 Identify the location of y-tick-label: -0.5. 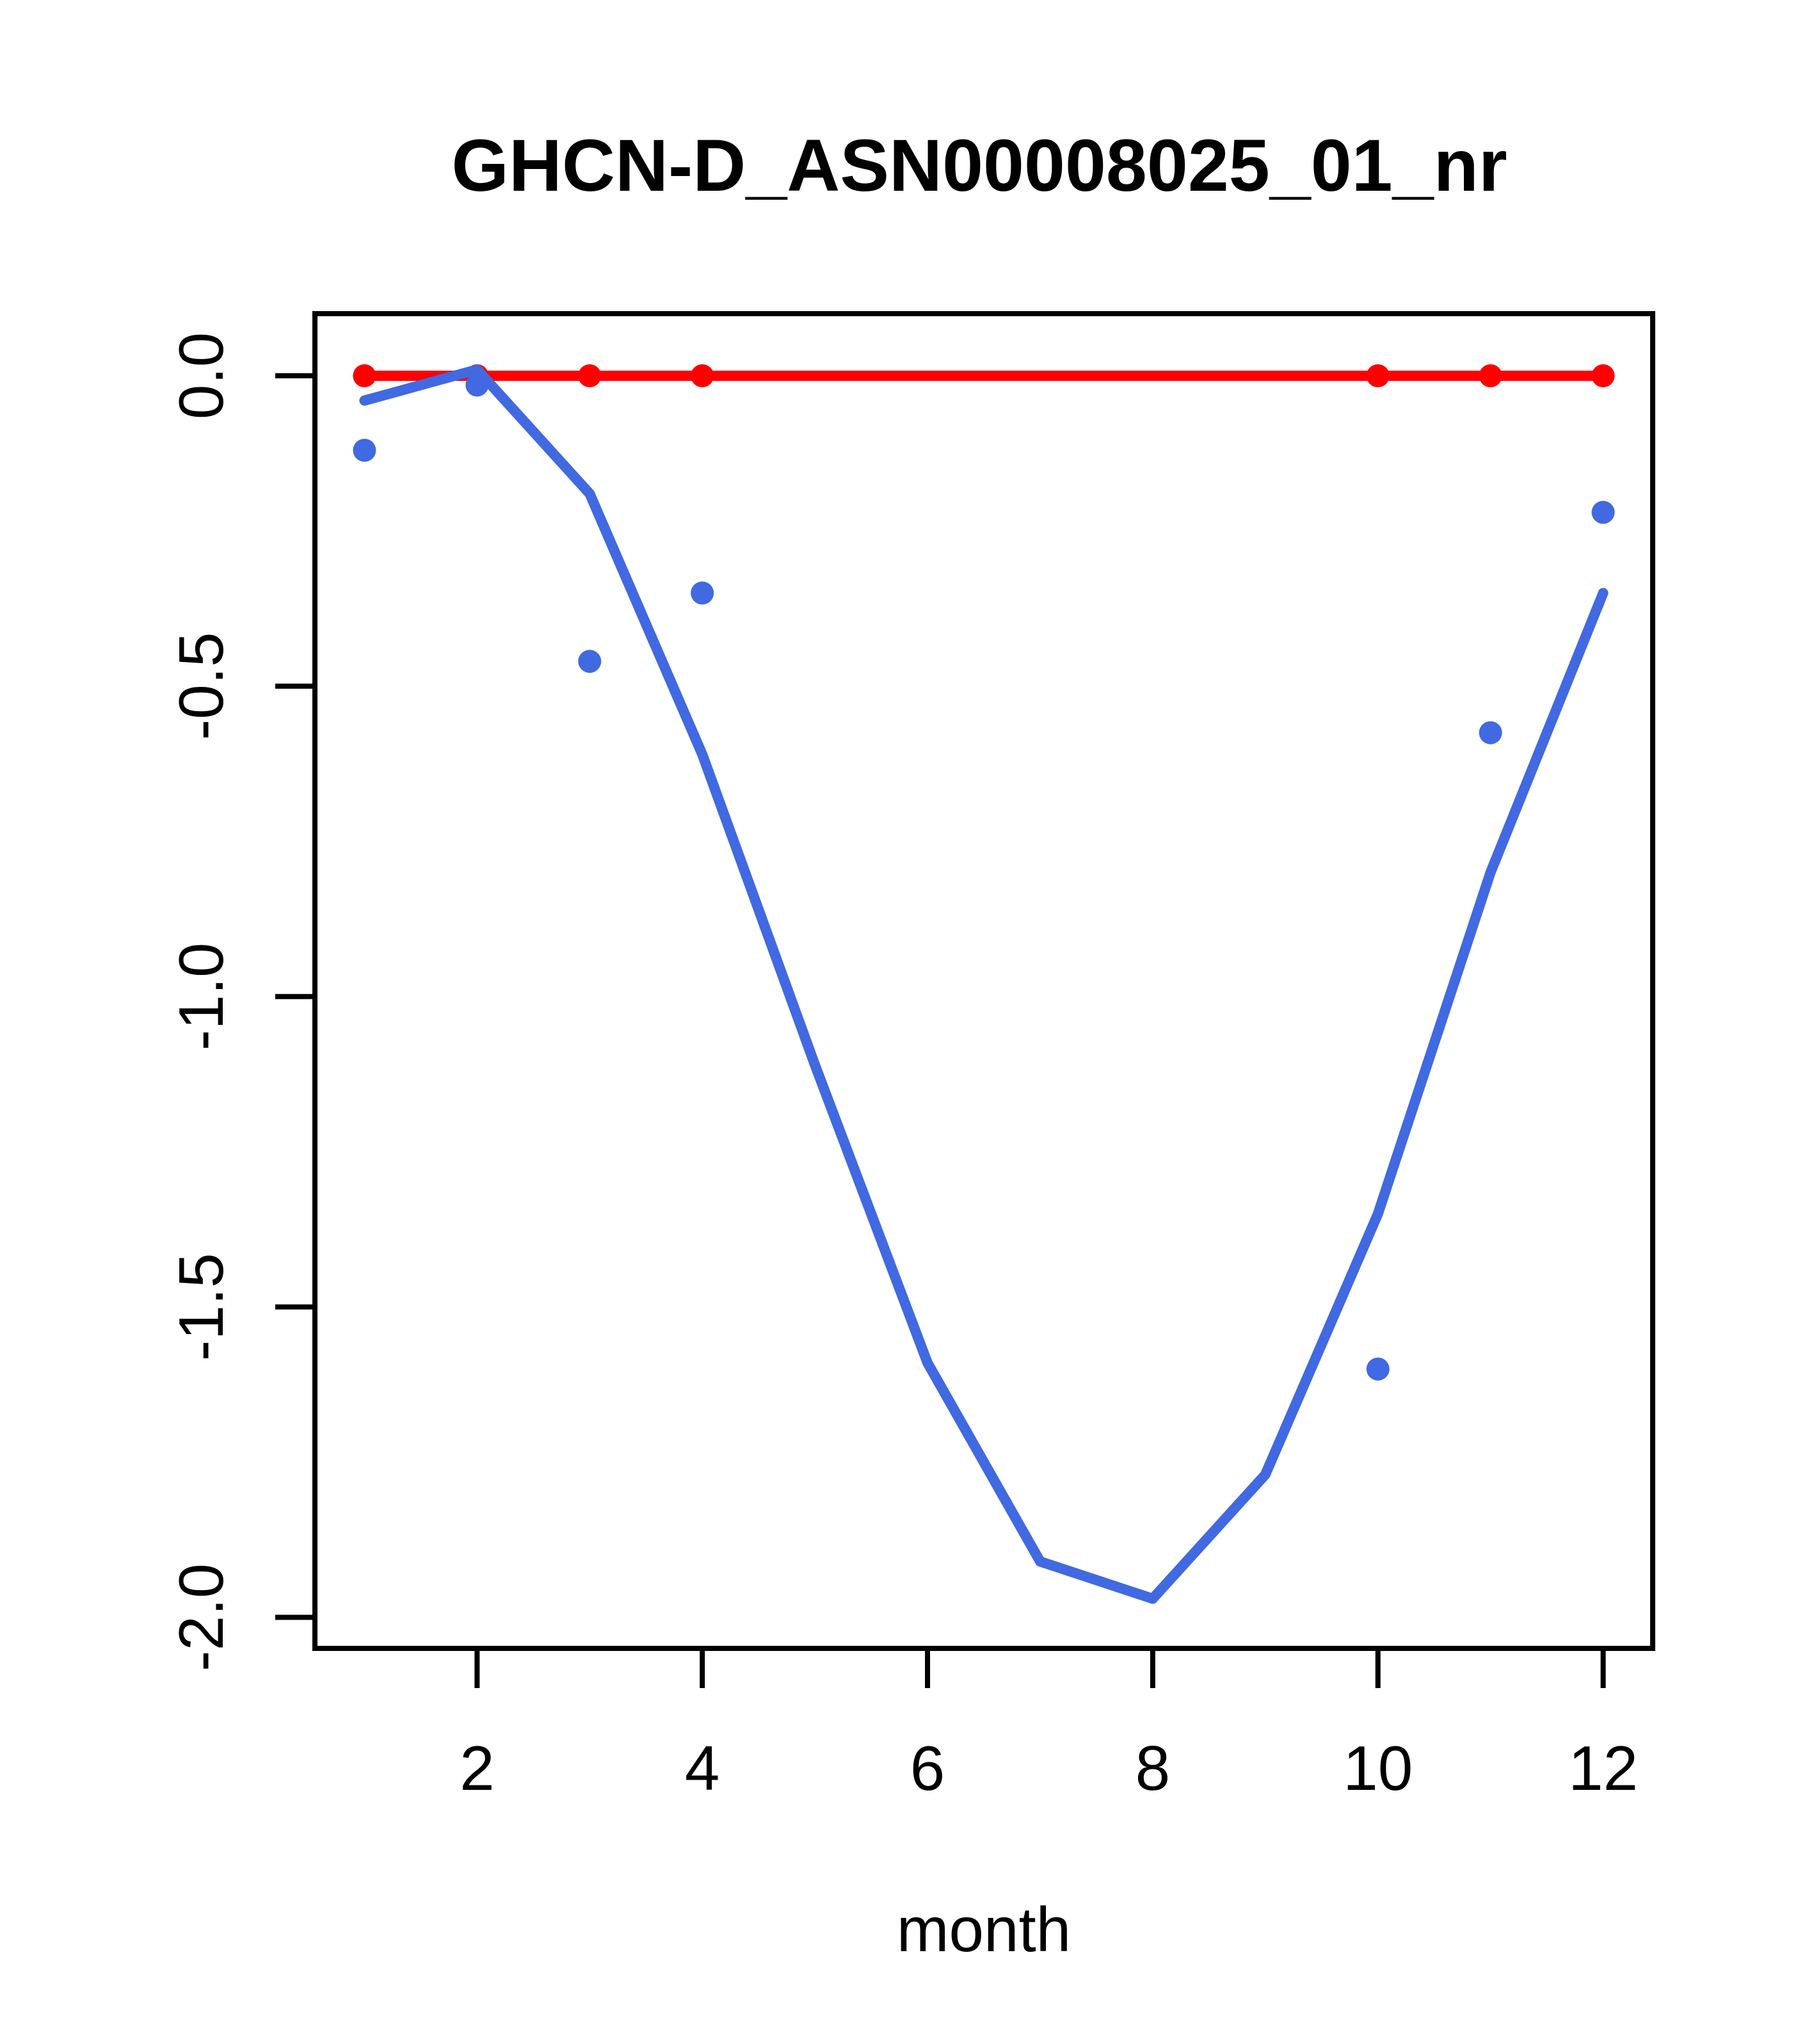
(201, 686).